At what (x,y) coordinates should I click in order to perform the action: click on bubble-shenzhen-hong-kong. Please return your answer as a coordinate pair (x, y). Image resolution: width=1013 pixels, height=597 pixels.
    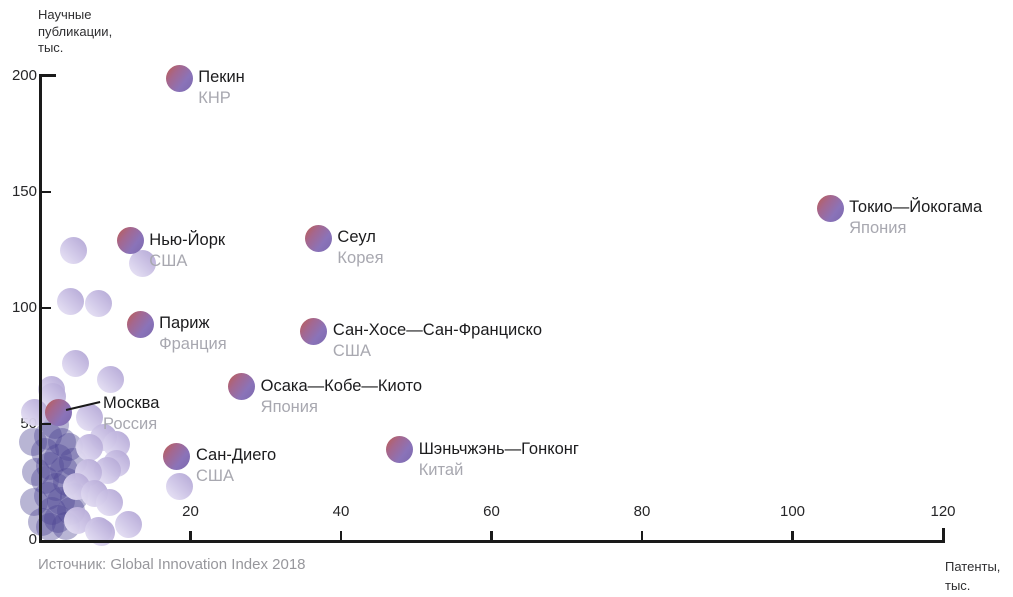
    Looking at the image, I should click on (400, 450).